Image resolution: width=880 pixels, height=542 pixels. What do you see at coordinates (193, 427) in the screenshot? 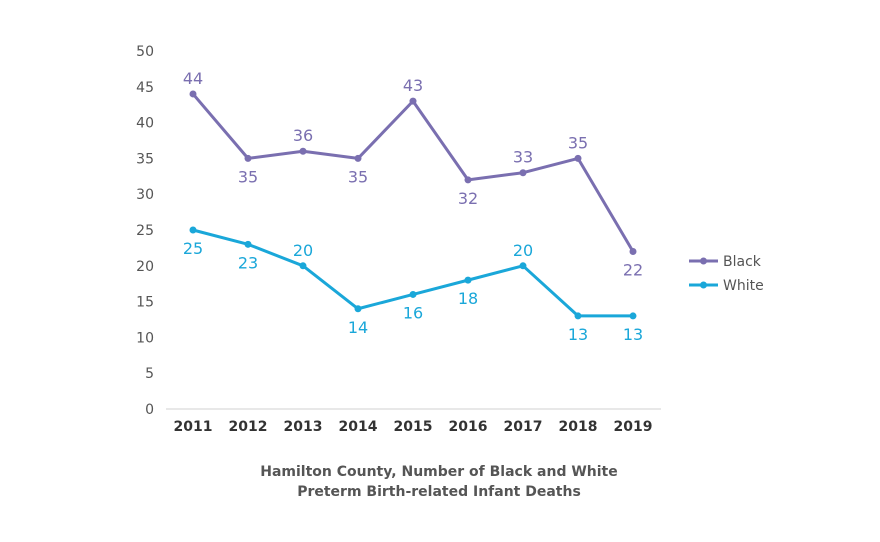
I see `x-tick-label: 2011` at bounding box center [193, 427].